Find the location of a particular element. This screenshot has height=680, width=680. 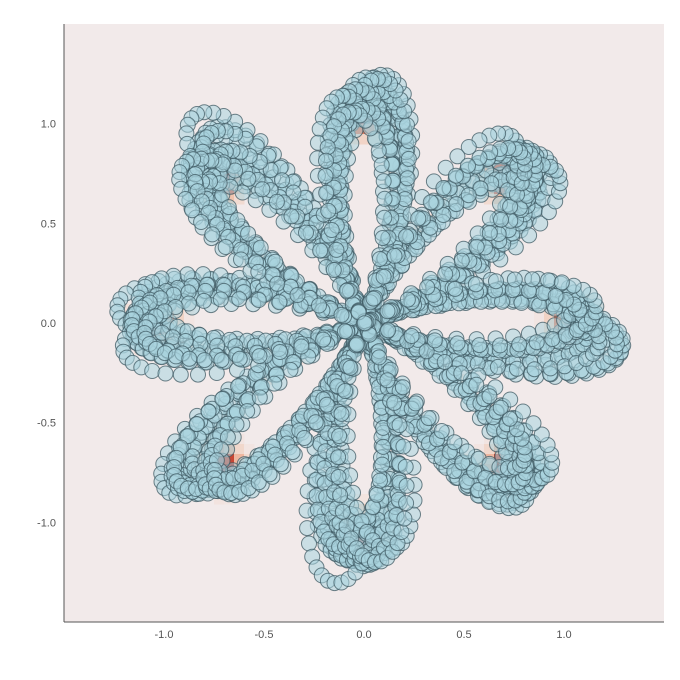

x-tick-label: -1.0 is located at coordinates (164, 635).